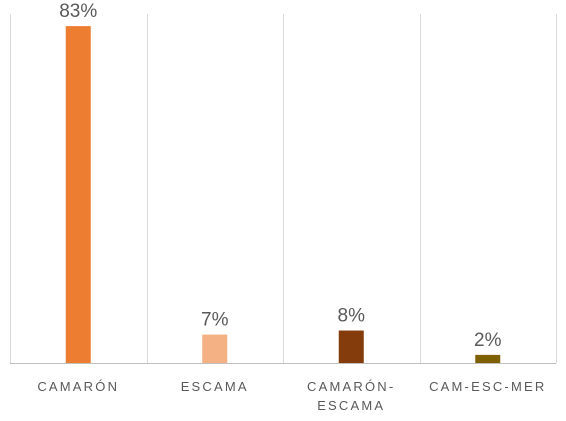 The height and width of the screenshot is (421, 566). I want to click on x-tick-label: CAM-ESC-MER, so click(487, 386).